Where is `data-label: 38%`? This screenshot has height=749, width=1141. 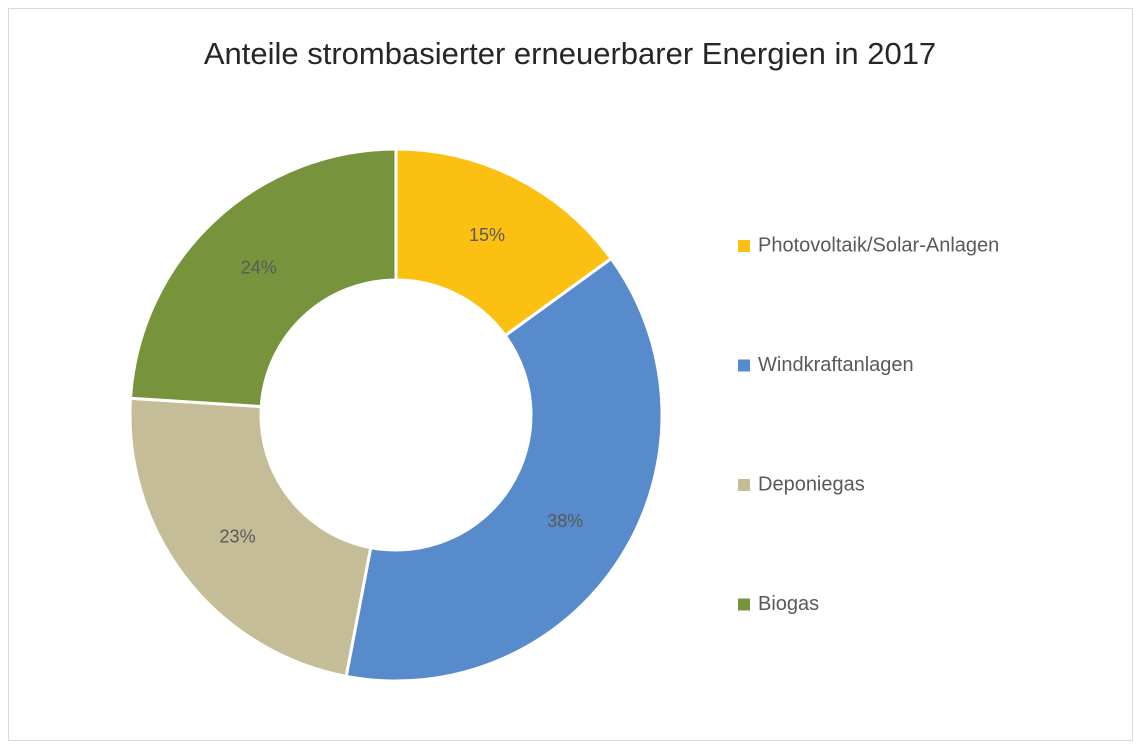 data-label: 38% is located at coordinates (565, 521).